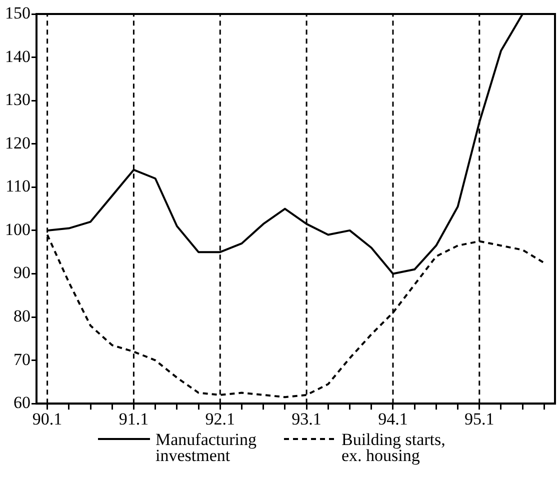 This screenshot has height=491, width=557. Describe the element at coordinates (394, 447) in the screenshot. I see `legend-label: Building starts, ex. housing` at that location.